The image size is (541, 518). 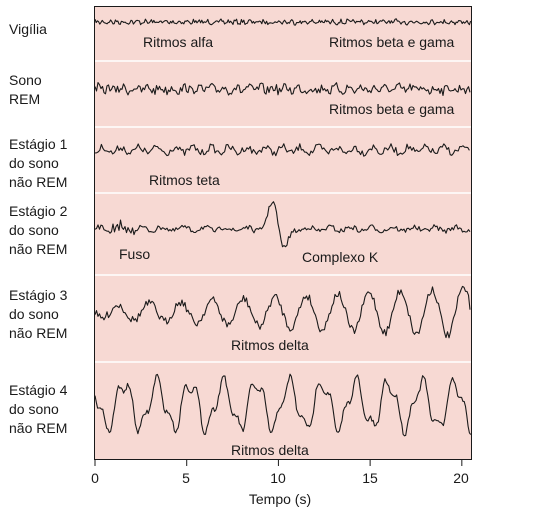 I want to click on x-tick-label: 5, so click(x=186, y=478).